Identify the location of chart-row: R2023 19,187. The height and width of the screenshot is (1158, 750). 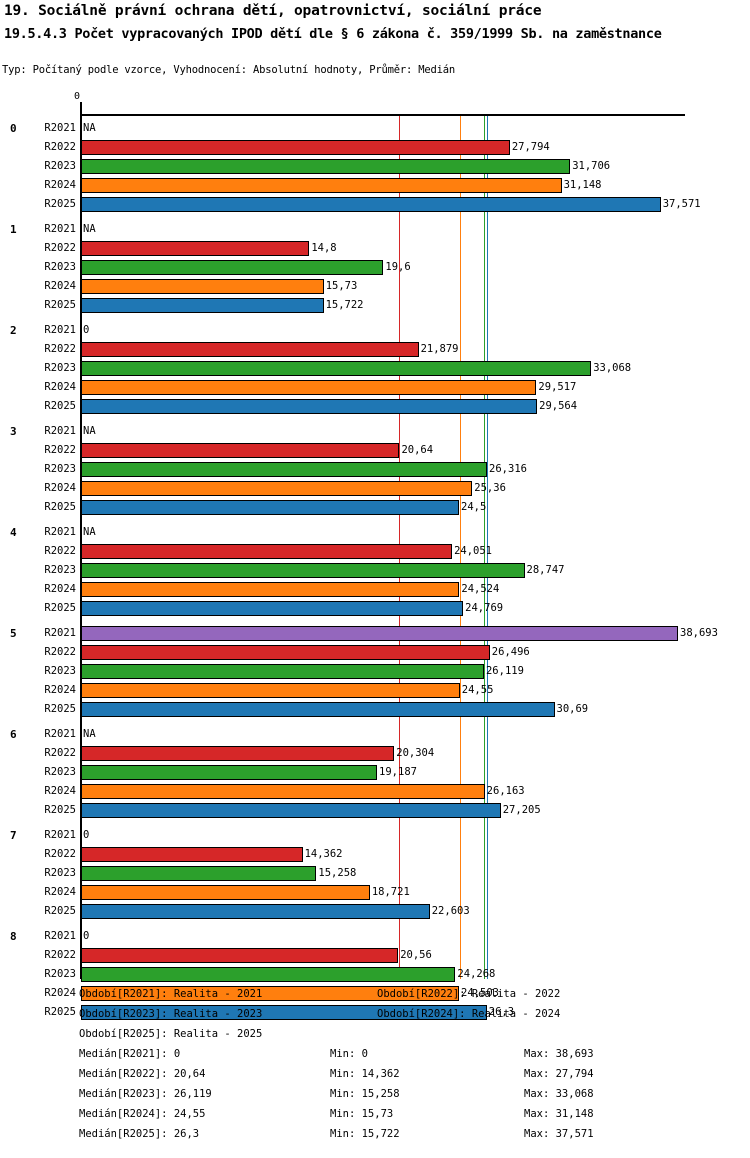
(375, 772).